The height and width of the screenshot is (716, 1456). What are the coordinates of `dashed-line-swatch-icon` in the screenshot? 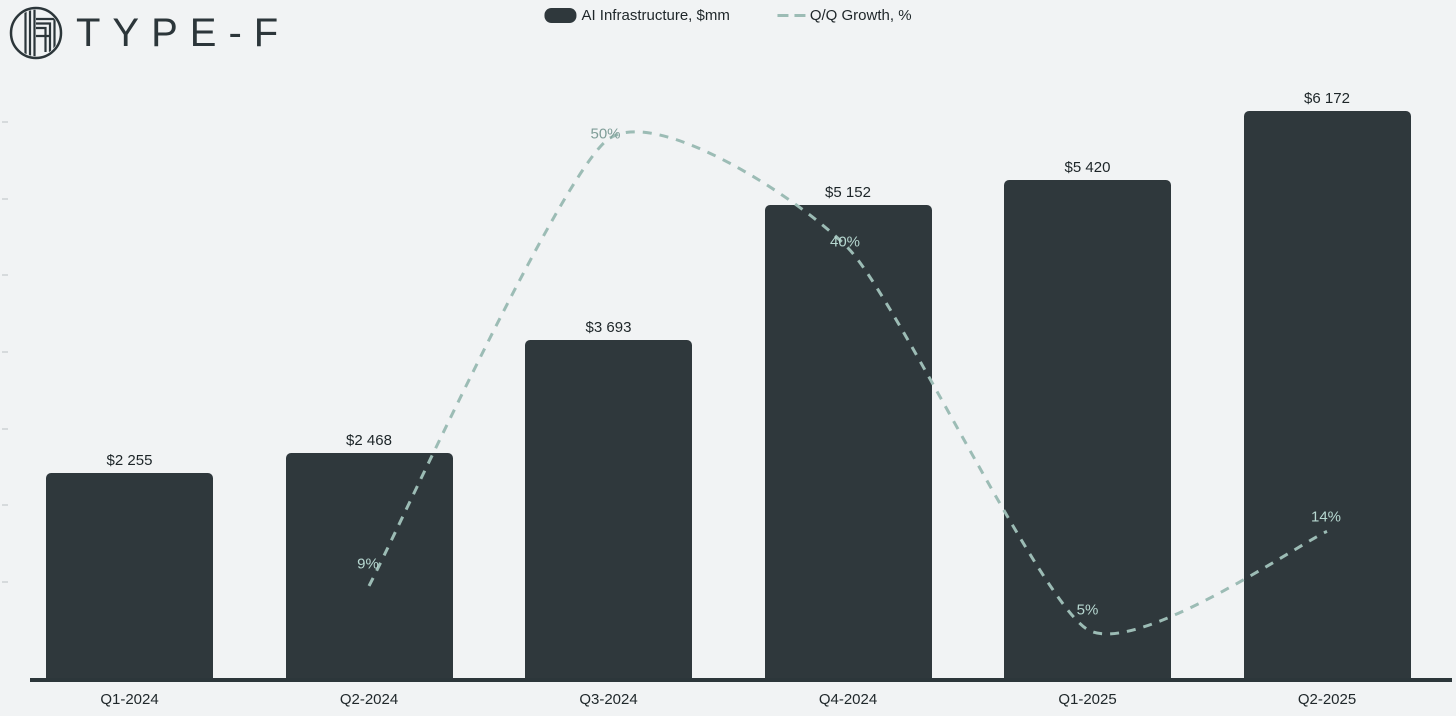 It's located at (791, 15).